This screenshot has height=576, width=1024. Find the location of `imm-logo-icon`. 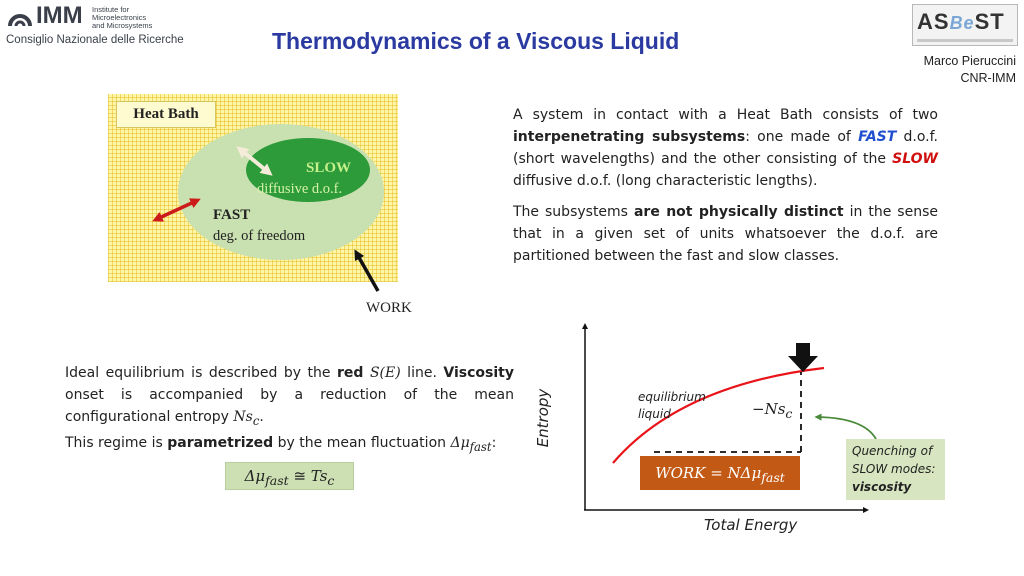

imm-logo-icon is located at coordinates (20, 20).